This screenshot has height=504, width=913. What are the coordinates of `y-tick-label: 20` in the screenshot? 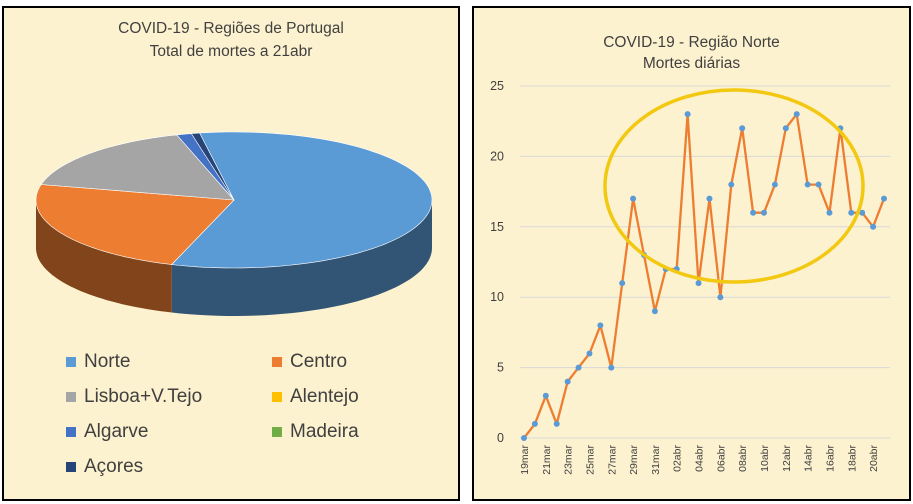 It's located at (497, 156).